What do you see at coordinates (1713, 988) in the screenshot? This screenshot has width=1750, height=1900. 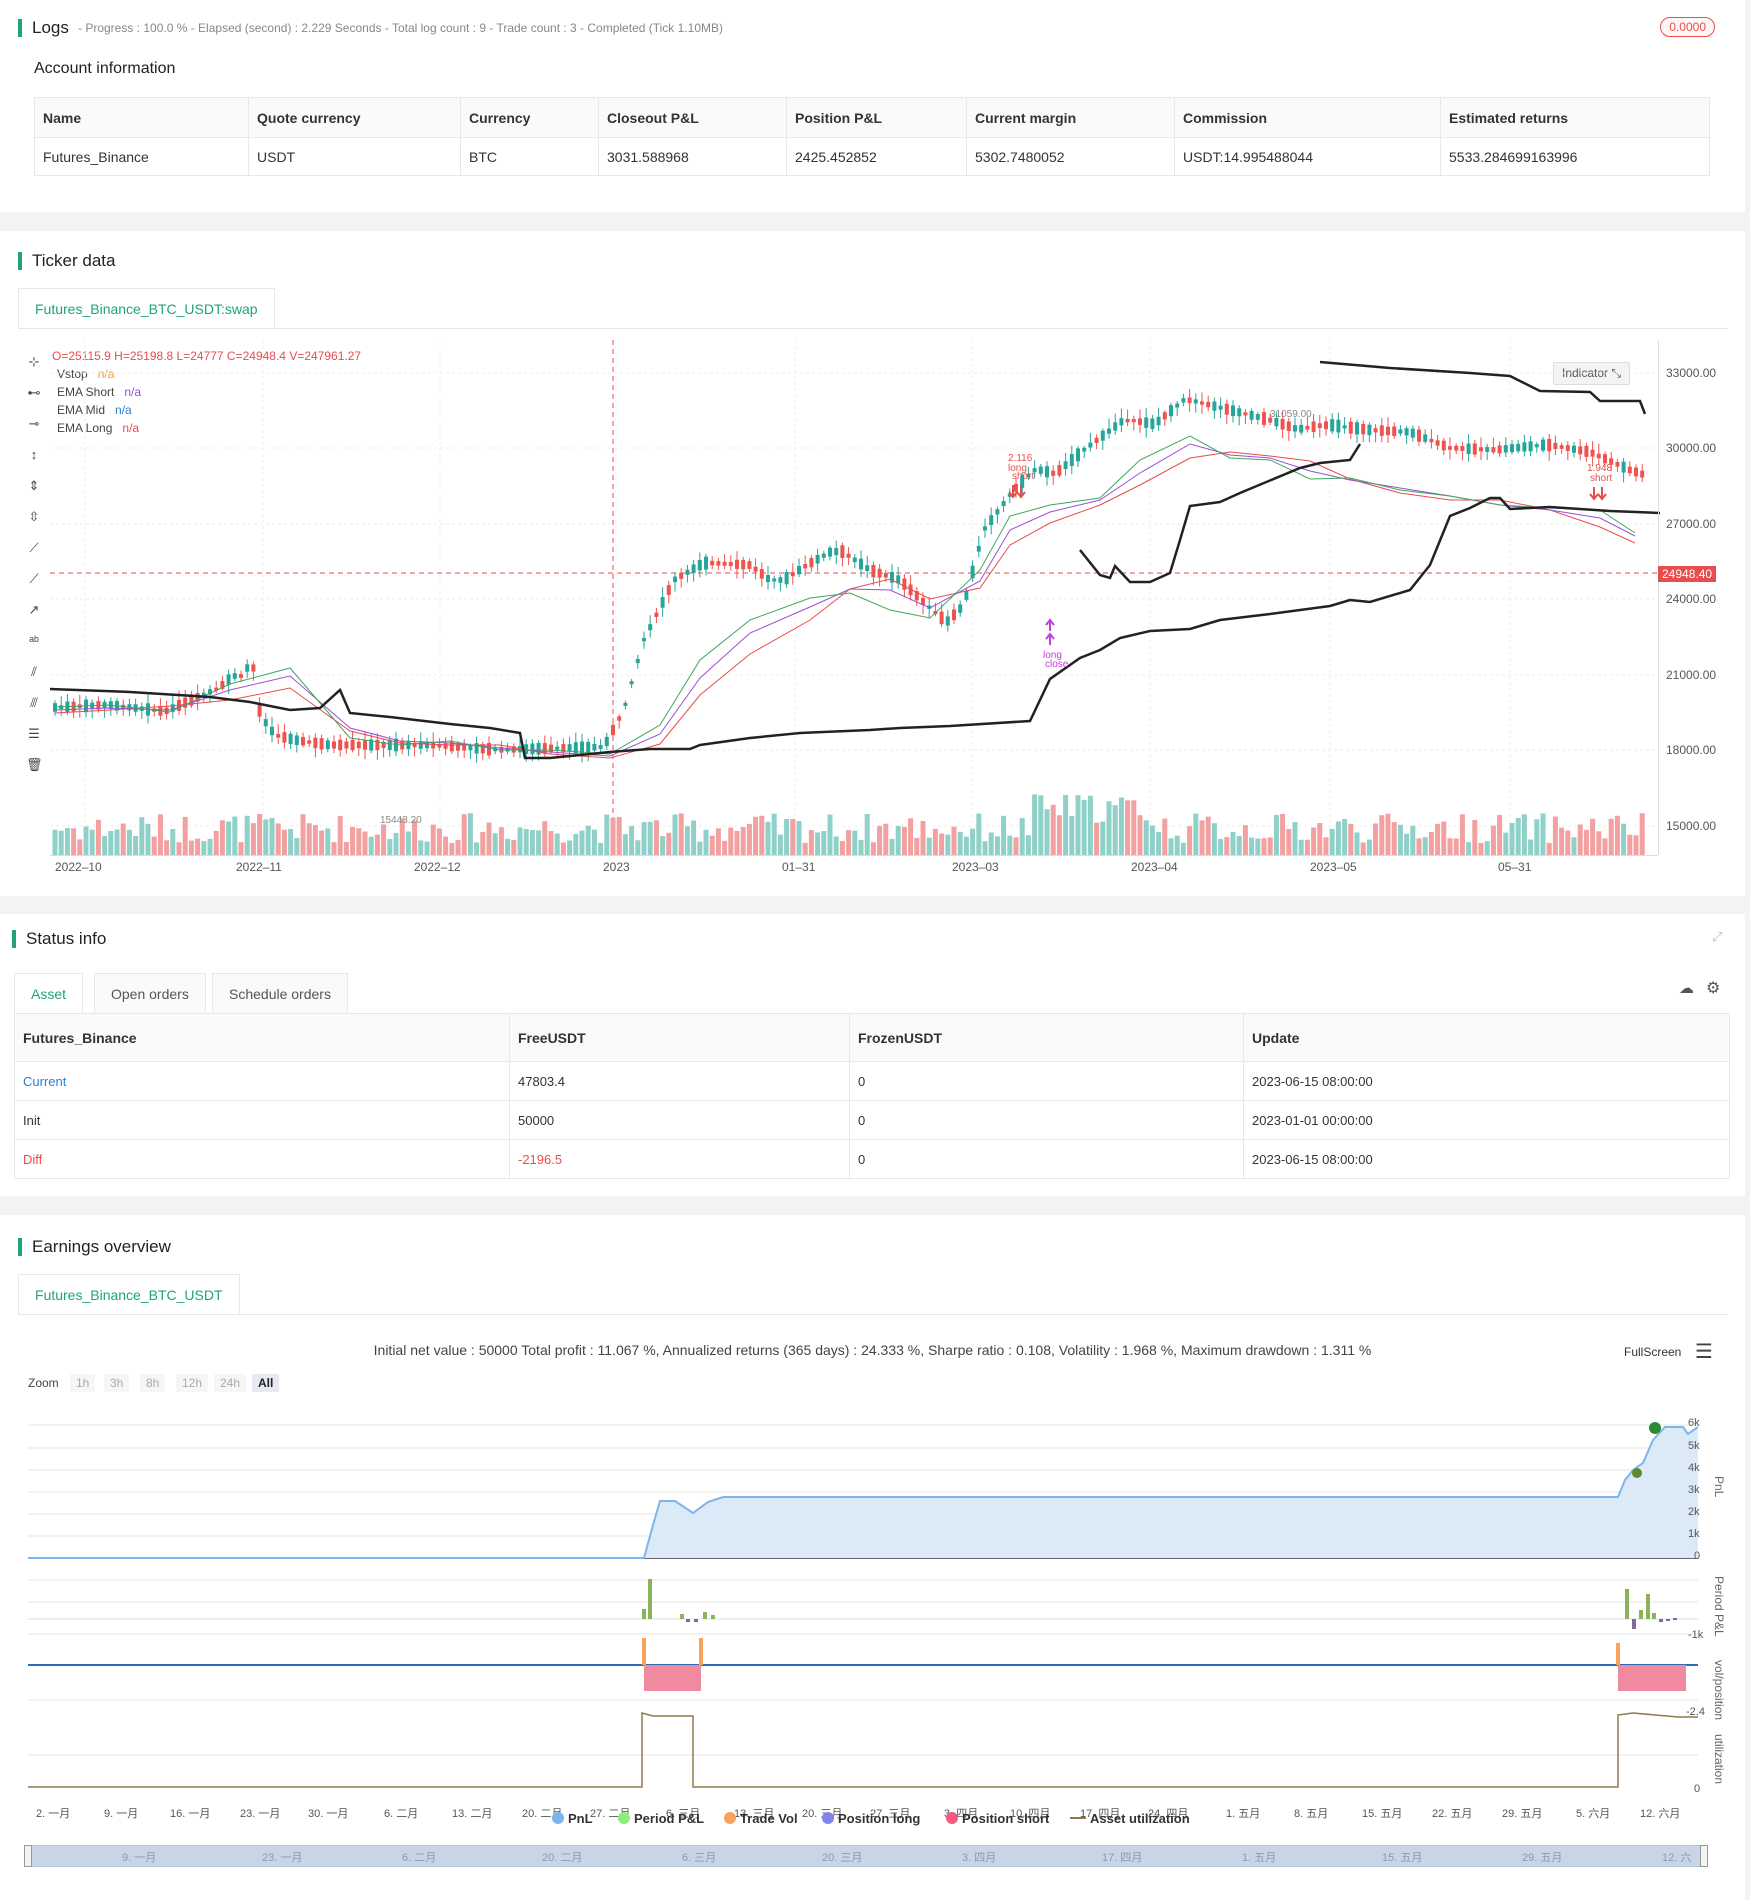 I see `settings-gear-icon: ⚙` at bounding box center [1713, 988].